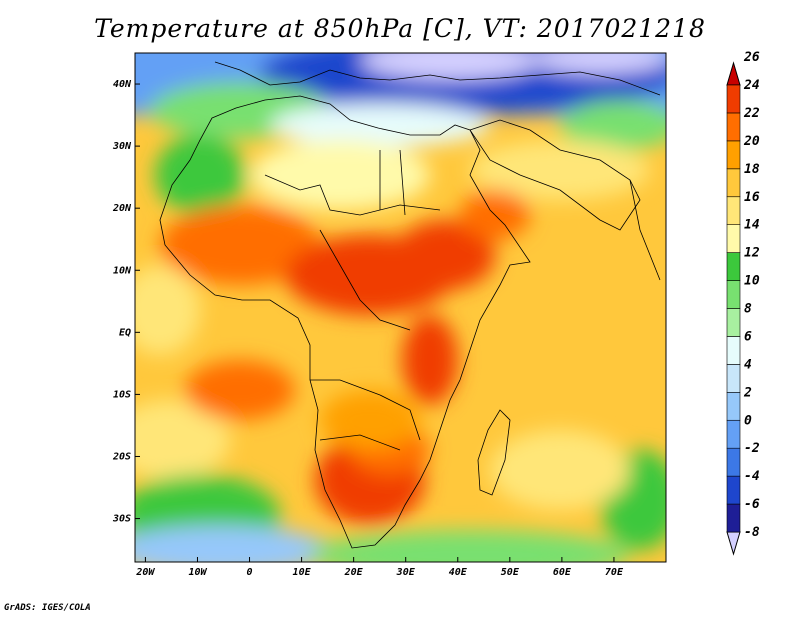 Image resolution: width=800 pixels, height=618 pixels. Describe the element at coordinates (751, 57) in the screenshot. I see `colorbar-label: 26` at that location.